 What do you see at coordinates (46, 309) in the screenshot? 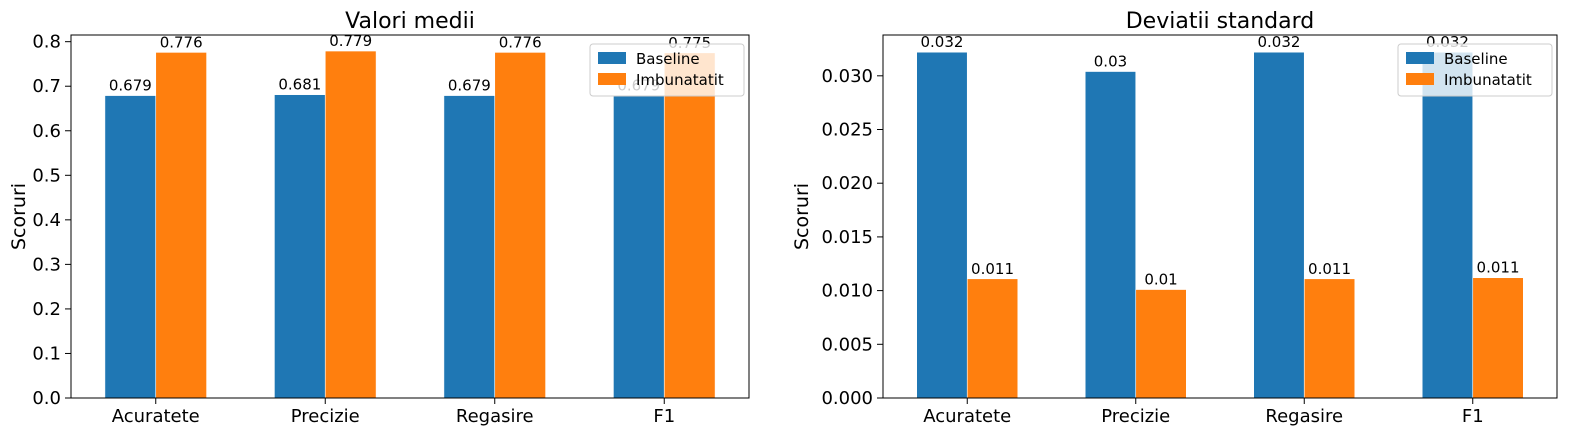
I see `y-tick-label: 0.2` at bounding box center [46, 309].